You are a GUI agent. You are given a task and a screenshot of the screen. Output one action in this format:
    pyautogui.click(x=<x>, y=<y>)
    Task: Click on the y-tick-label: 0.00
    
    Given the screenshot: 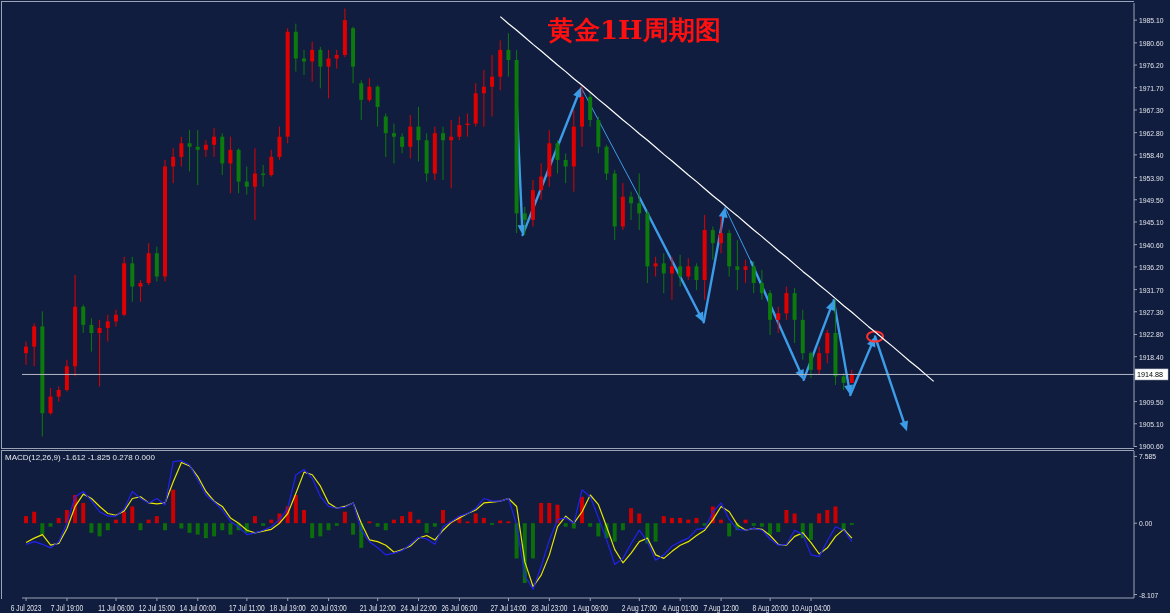 What is the action you would take?
    pyautogui.click(x=1146, y=523)
    